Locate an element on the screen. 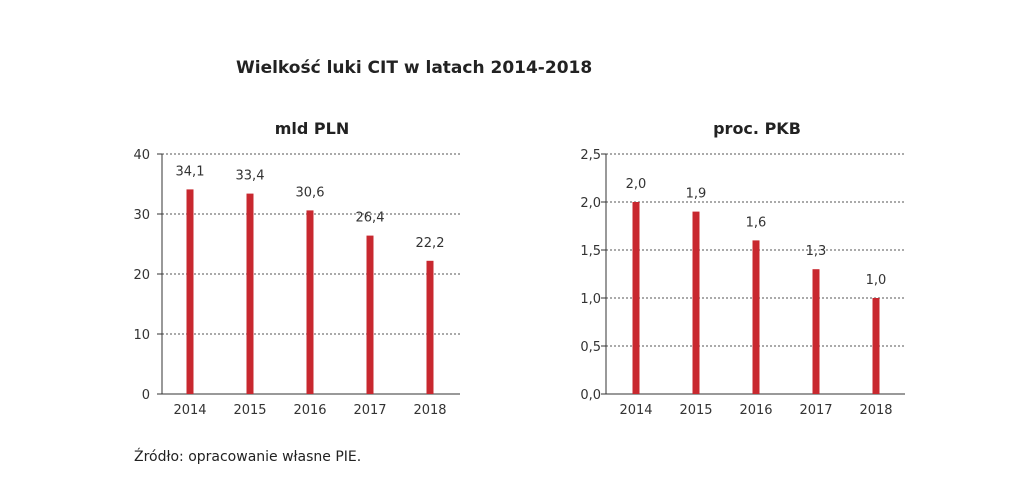 Image resolution: width=1024 pixels, height=498 pixels. y-tick-label: 0,5 is located at coordinates (590, 347).